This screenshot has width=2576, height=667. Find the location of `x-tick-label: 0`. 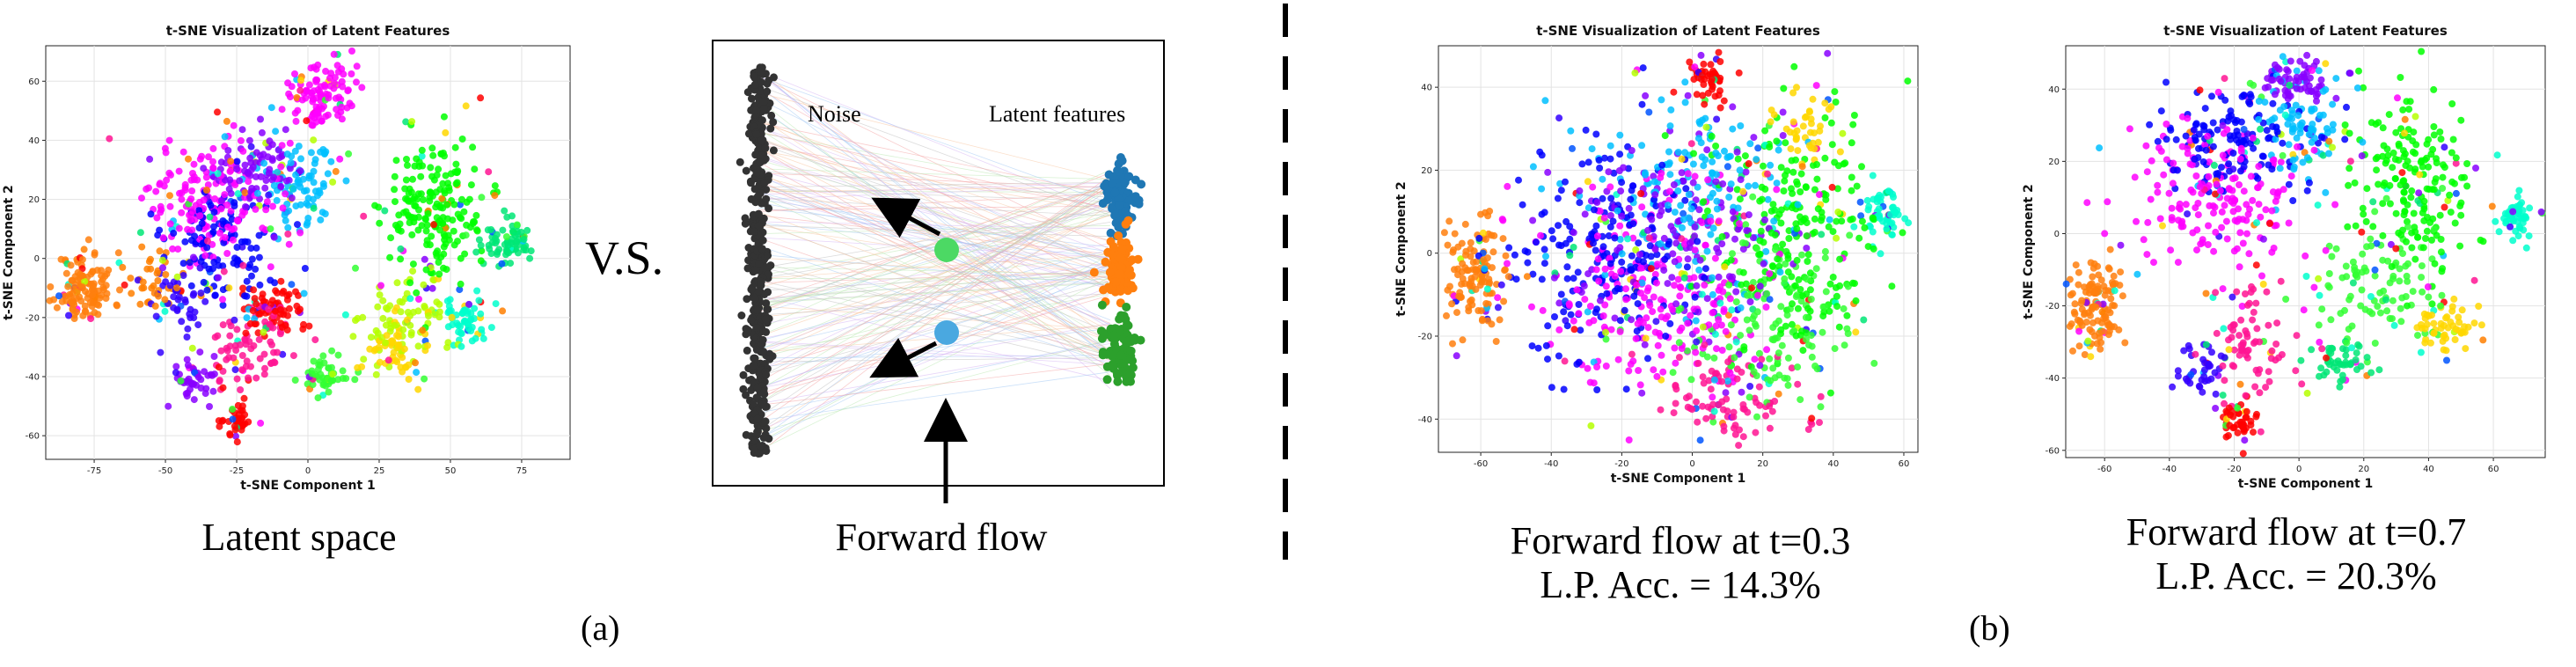

x-tick-label: 0 is located at coordinates (2299, 470).